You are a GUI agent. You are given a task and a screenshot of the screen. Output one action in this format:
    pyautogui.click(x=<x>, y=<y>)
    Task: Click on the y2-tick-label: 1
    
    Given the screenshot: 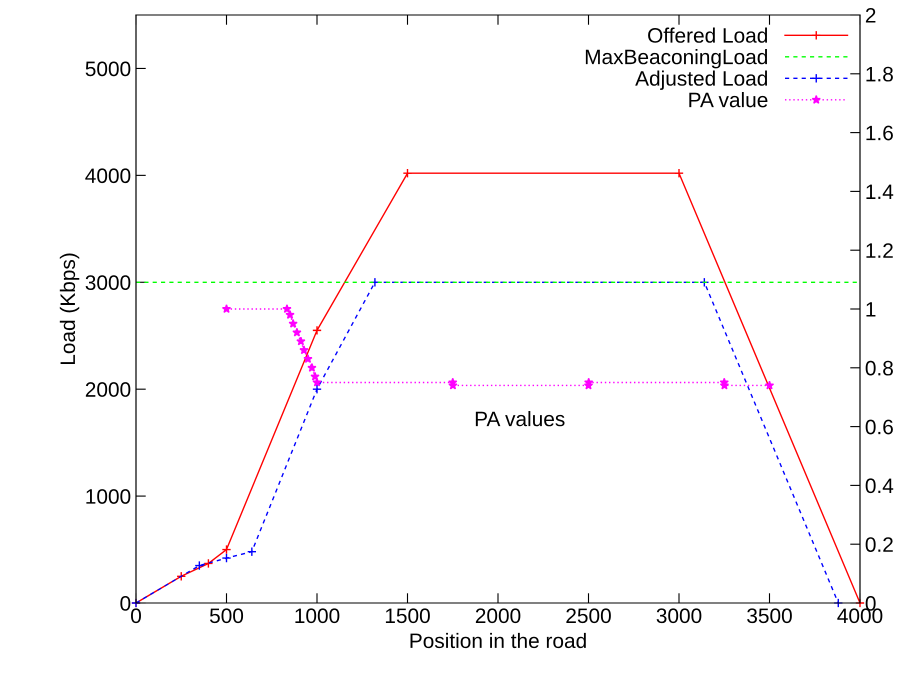 What is the action you would take?
    pyautogui.click(x=871, y=309)
    